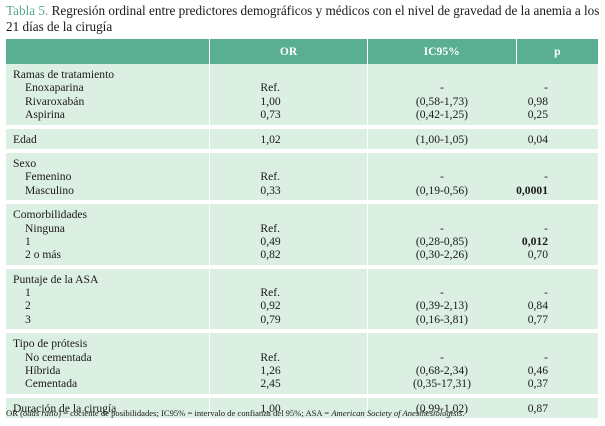 This screenshot has height=426, width=605. I want to click on row-label: No cementada, so click(58, 357).